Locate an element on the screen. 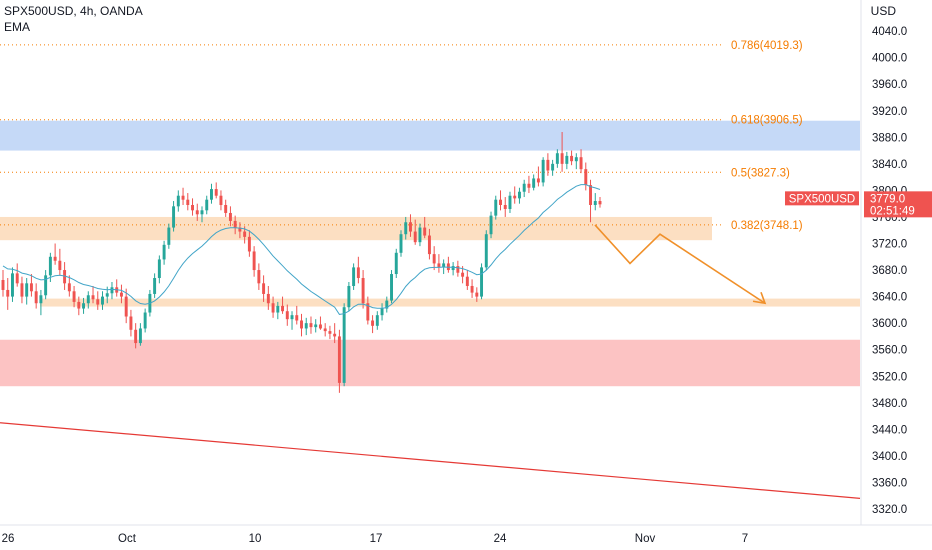 This screenshot has width=932, height=550. projection-path is located at coordinates (680, 264).